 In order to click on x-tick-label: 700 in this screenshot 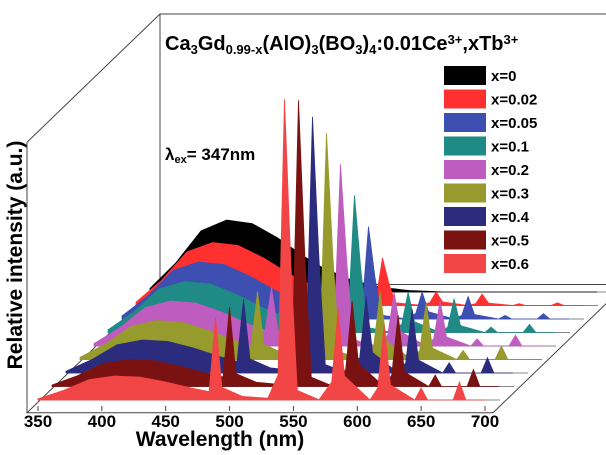, I will do `click(485, 421)`.